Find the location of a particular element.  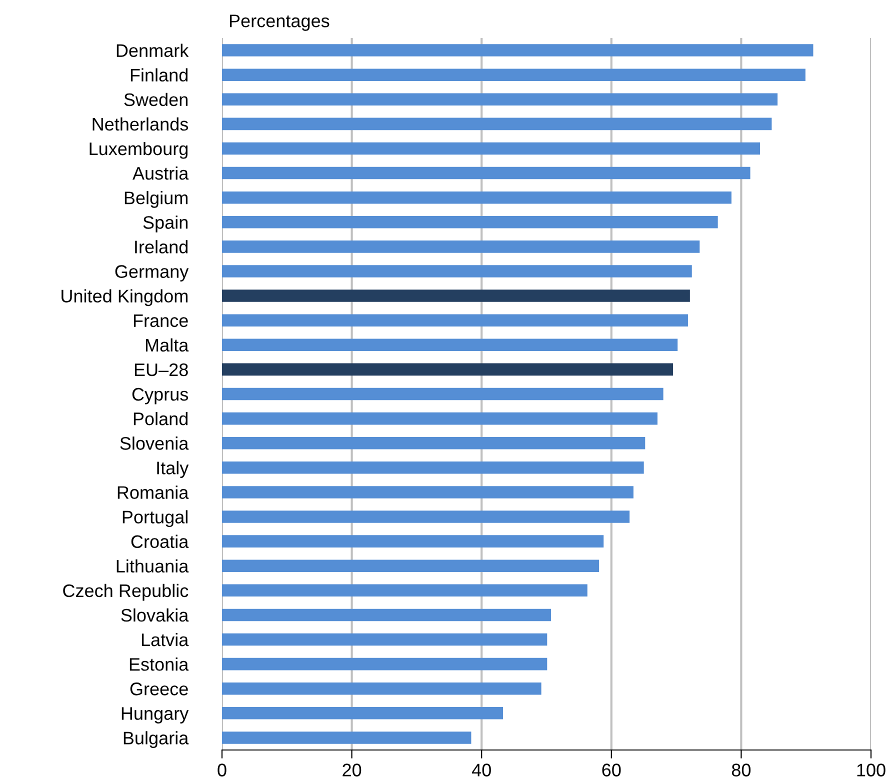

y-tick-label: Latvia is located at coordinates (165, 639).